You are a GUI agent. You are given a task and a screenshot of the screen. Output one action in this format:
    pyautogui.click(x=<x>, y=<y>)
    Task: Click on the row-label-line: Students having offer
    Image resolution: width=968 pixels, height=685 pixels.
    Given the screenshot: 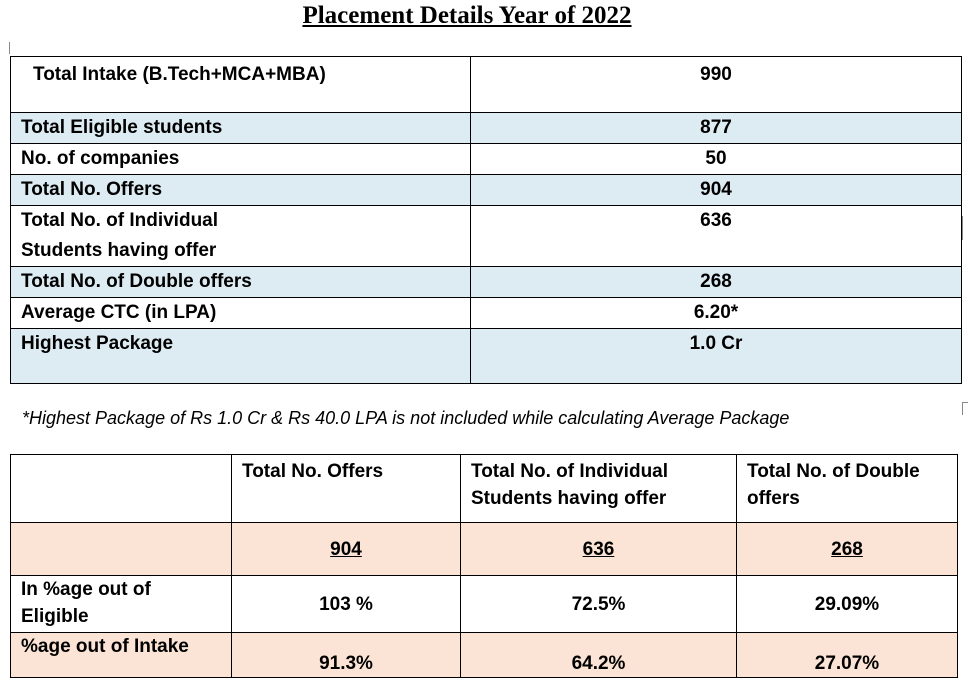 What is the action you would take?
    pyautogui.click(x=119, y=250)
    